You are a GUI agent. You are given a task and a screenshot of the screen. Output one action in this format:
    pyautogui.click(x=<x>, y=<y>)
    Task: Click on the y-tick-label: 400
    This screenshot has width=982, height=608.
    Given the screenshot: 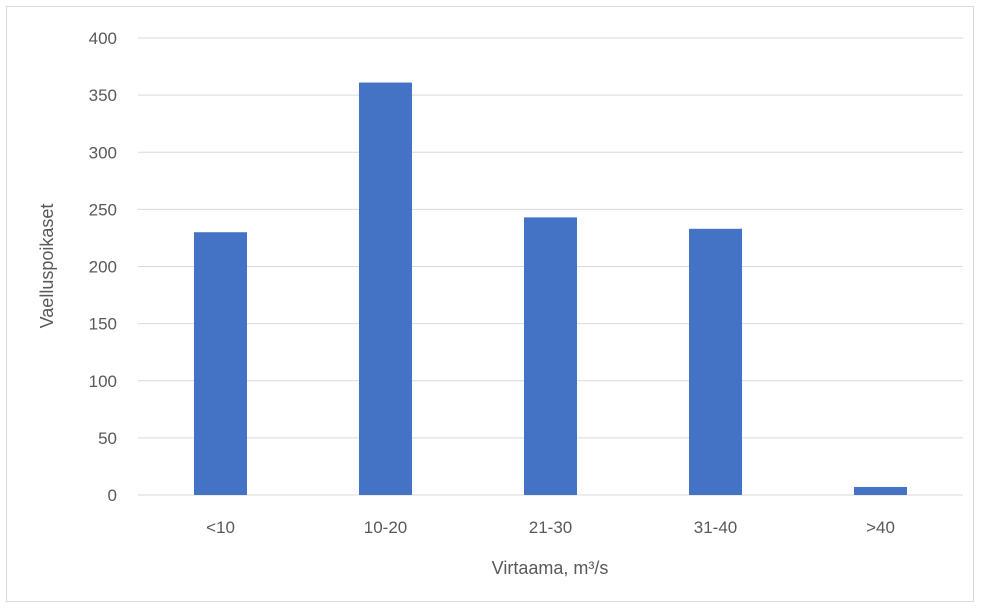 What is the action you would take?
    pyautogui.click(x=103, y=38)
    